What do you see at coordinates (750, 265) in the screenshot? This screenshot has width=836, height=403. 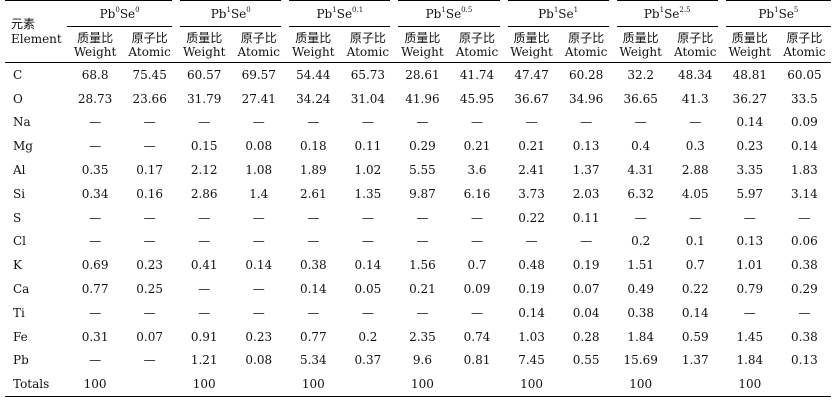 I see `weight-value: 1.01` at bounding box center [750, 265].